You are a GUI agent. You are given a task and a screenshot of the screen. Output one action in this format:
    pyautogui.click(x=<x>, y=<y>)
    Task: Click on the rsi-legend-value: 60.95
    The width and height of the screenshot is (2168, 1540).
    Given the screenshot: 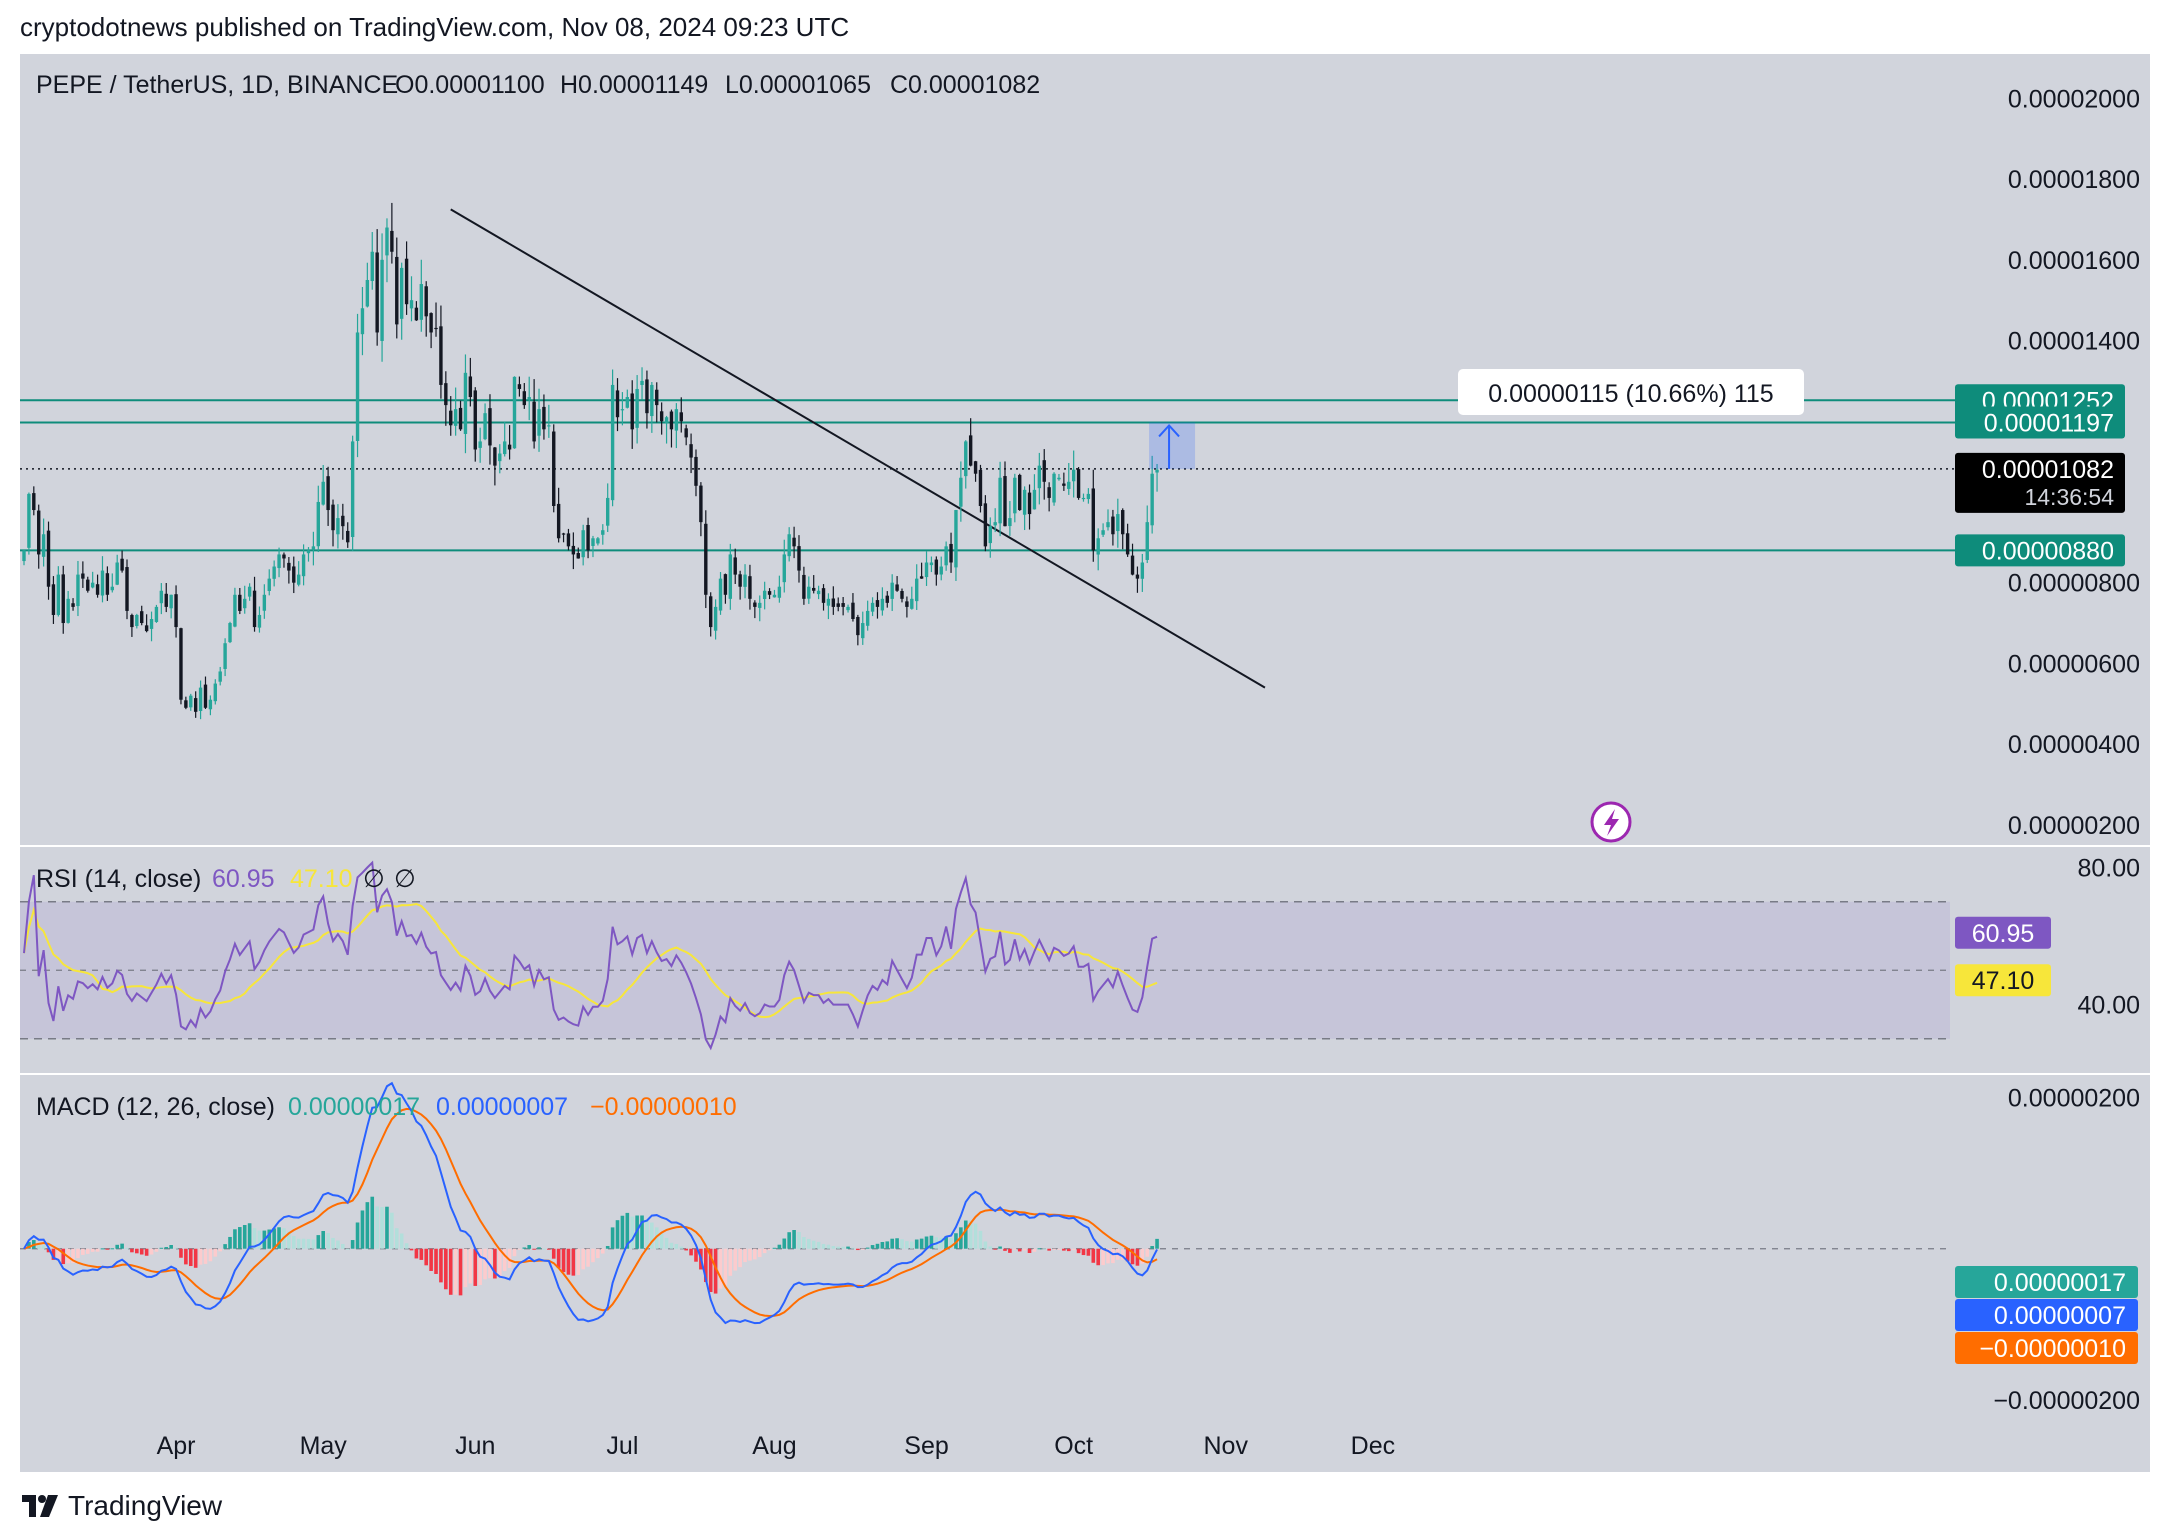 What is the action you would take?
    pyautogui.click(x=243, y=879)
    